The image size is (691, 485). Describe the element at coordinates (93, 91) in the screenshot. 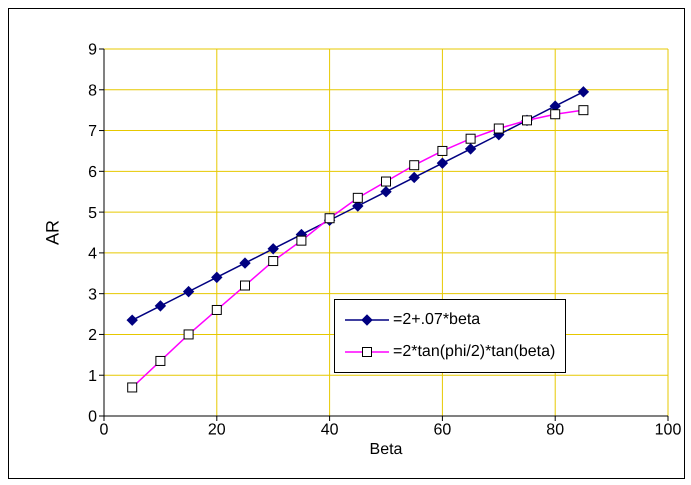

I see `y-tick-label: 8` at that location.